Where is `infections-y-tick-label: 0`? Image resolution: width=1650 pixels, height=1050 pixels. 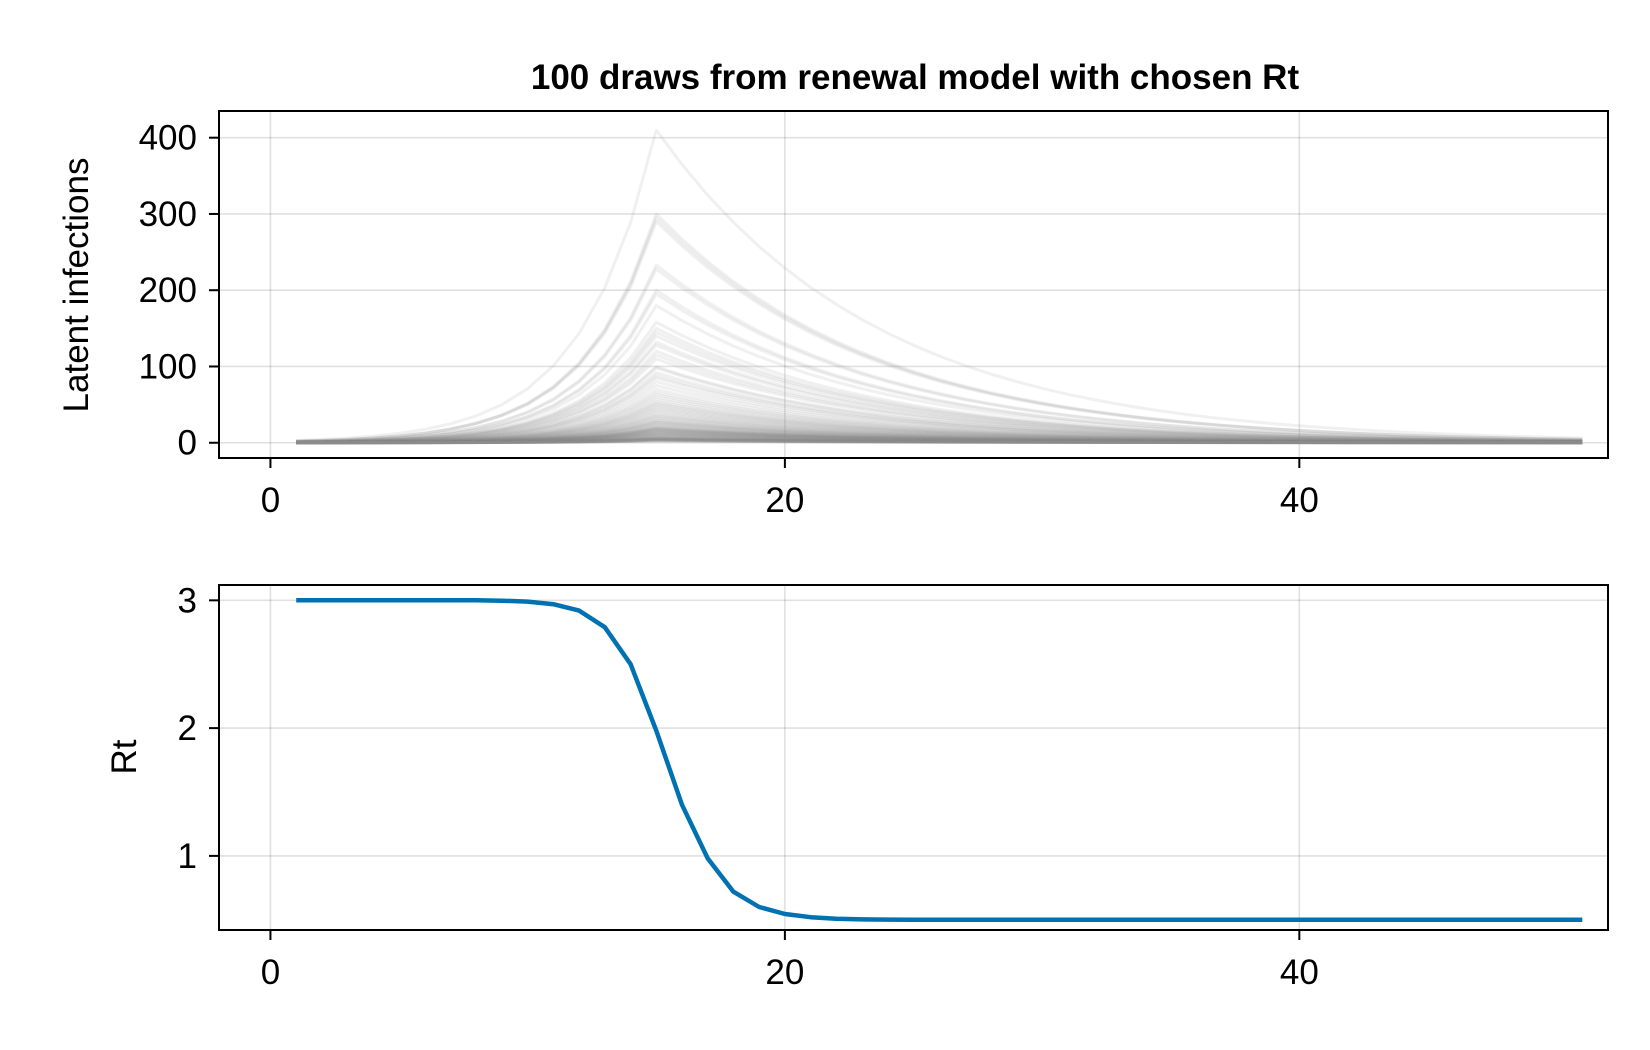 infections-y-tick-label: 0 is located at coordinates (187, 443).